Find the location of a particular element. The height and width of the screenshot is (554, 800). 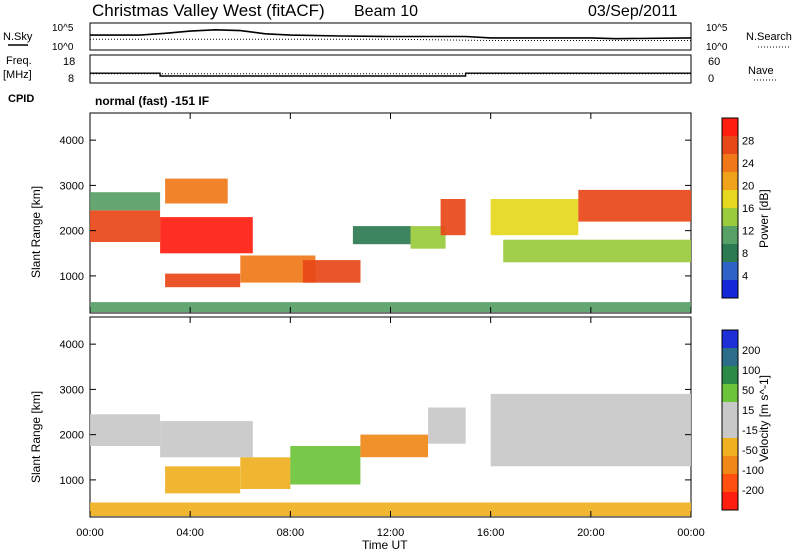

power-colorbar-tick: 16 is located at coordinates (748, 209).